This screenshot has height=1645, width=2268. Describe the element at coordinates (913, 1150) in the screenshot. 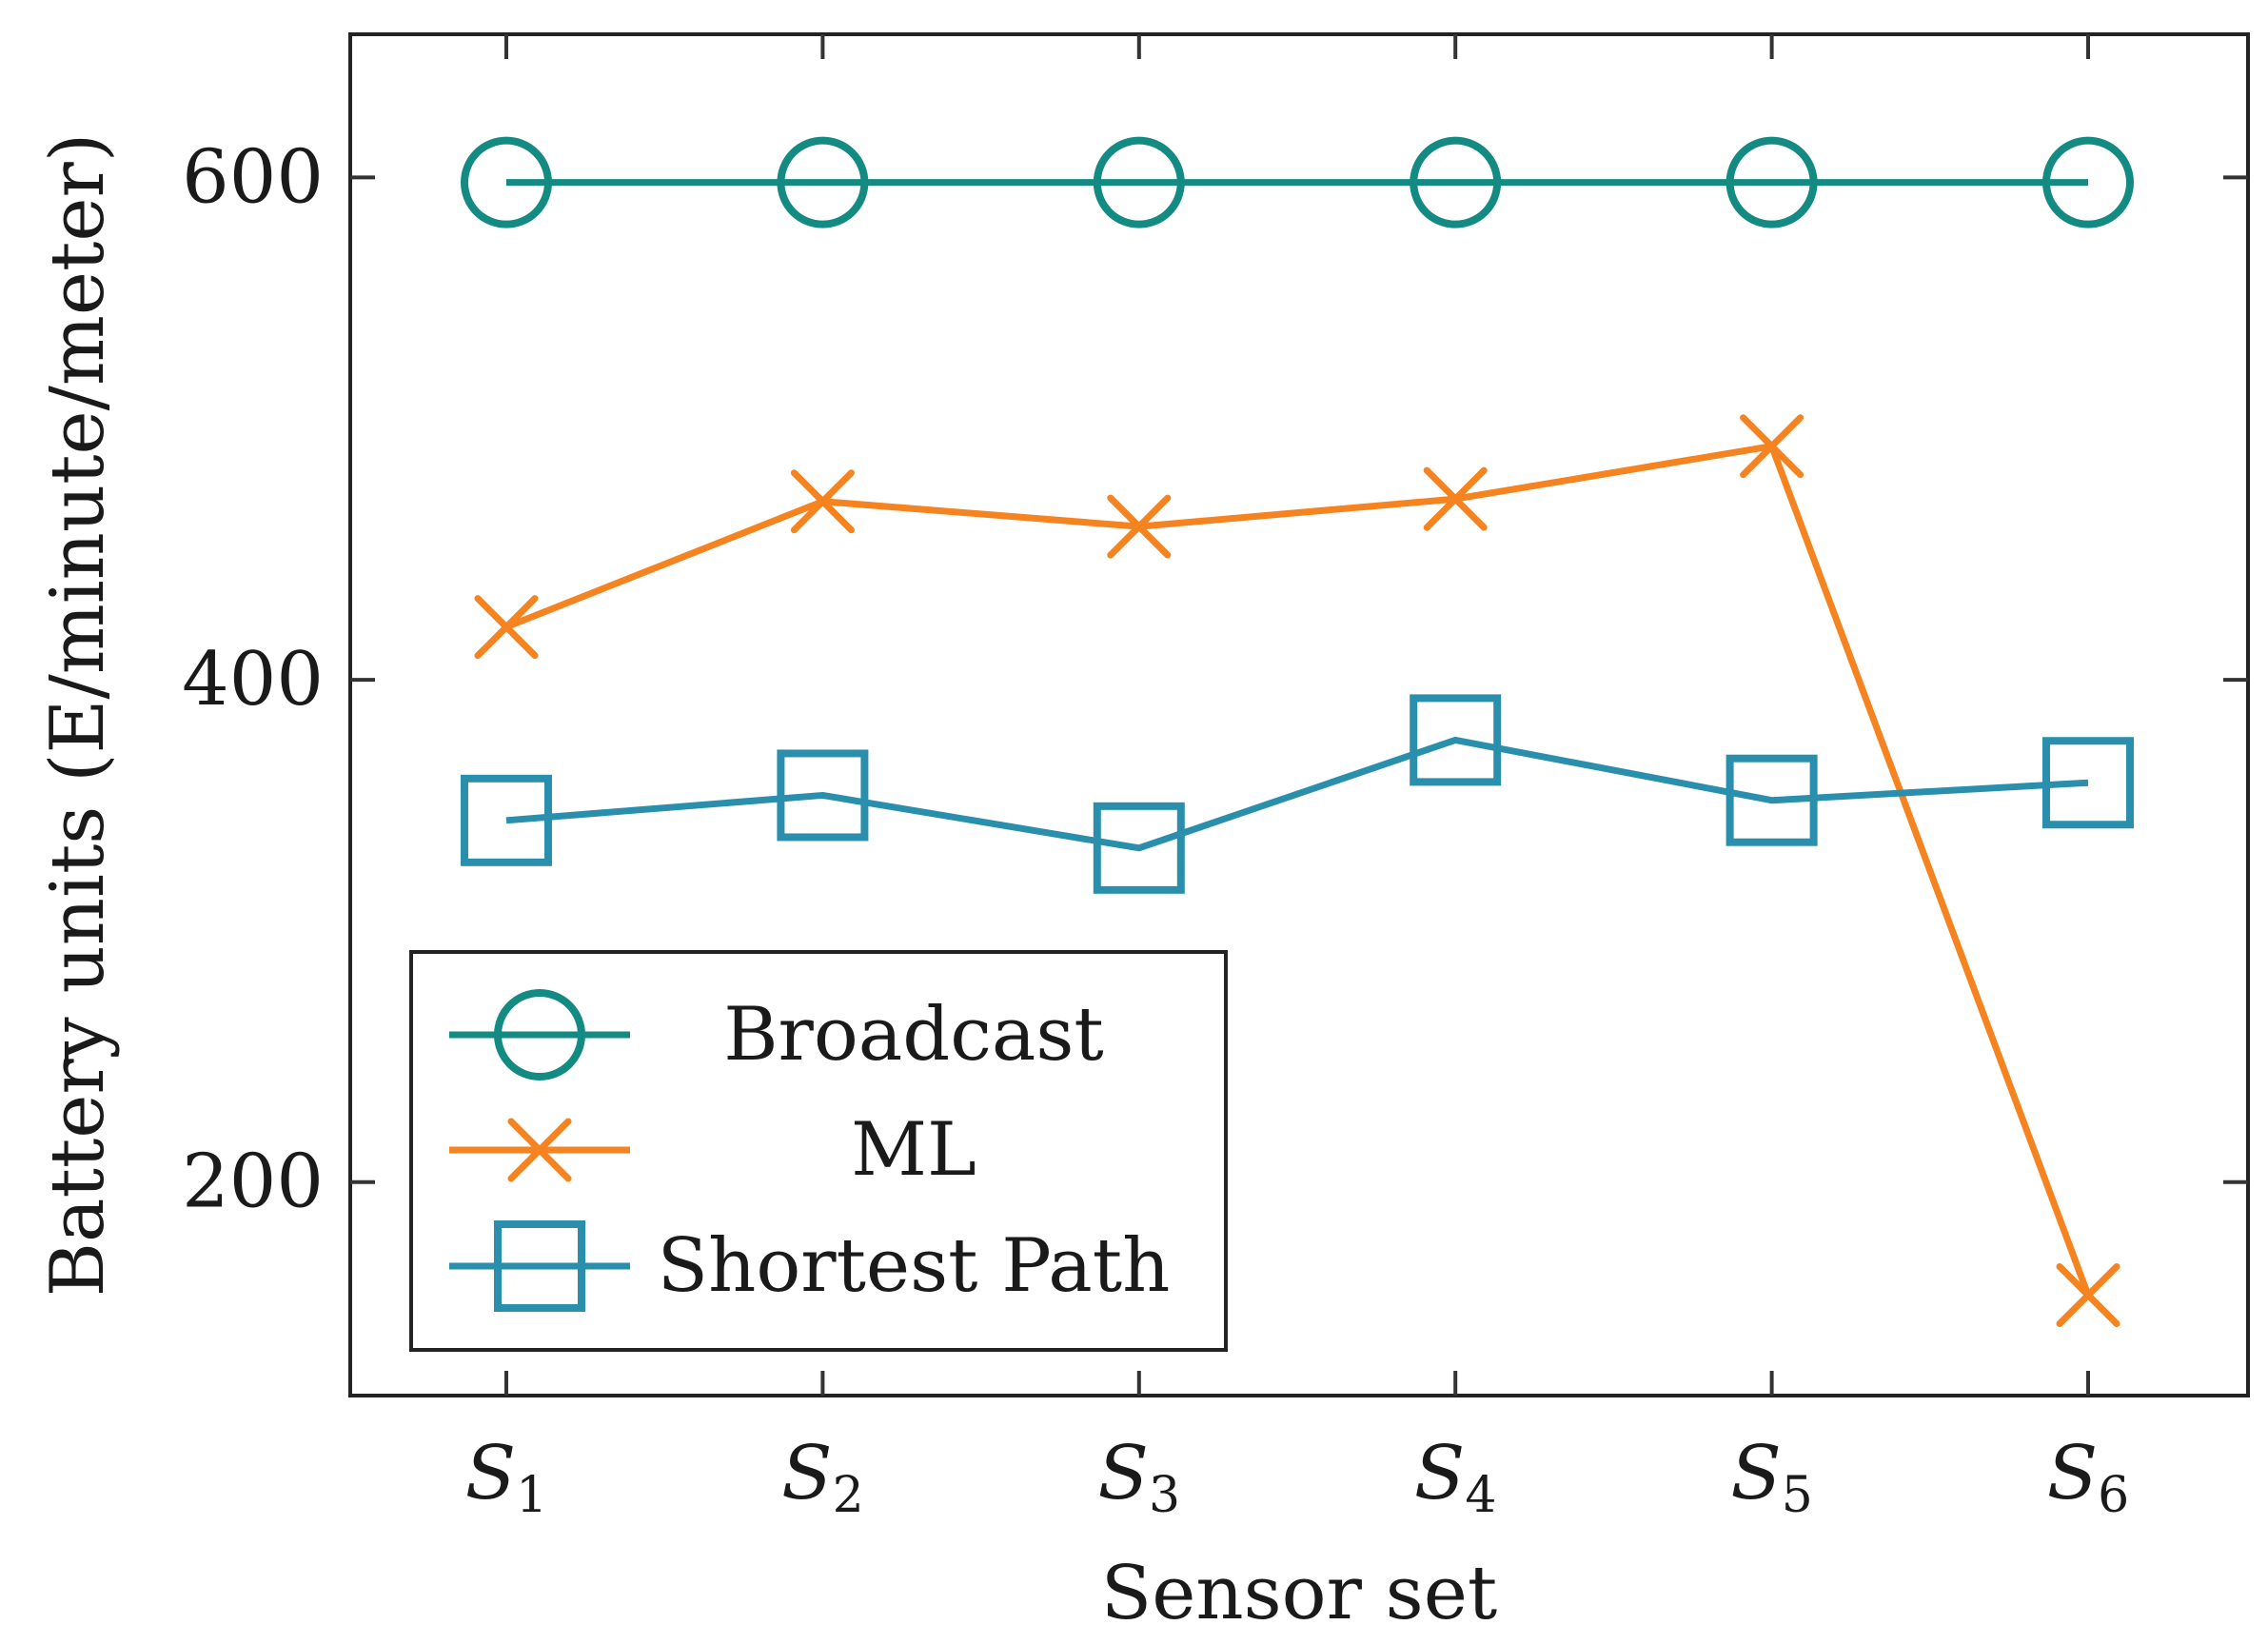

I see `legend-label-ml: ML` at that location.